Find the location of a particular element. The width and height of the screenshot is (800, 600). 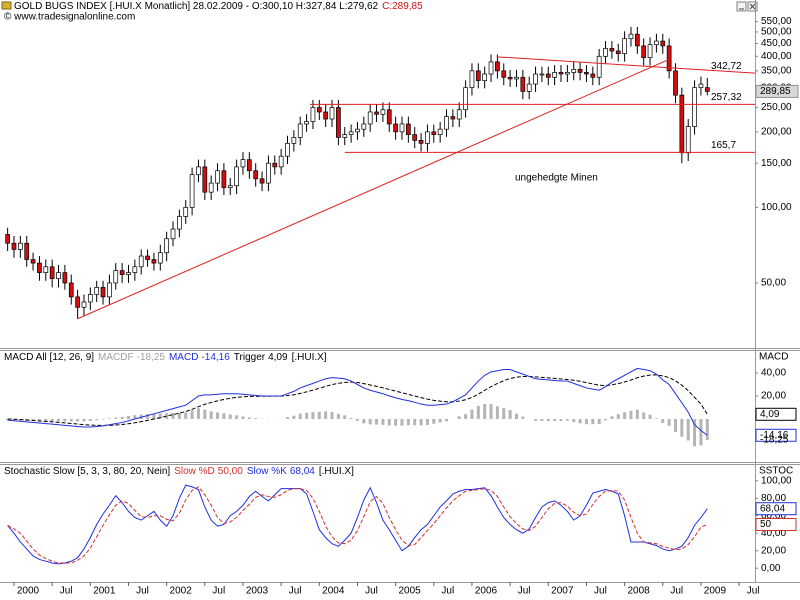

x-tick-label: 2003 is located at coordinates (257, 591).